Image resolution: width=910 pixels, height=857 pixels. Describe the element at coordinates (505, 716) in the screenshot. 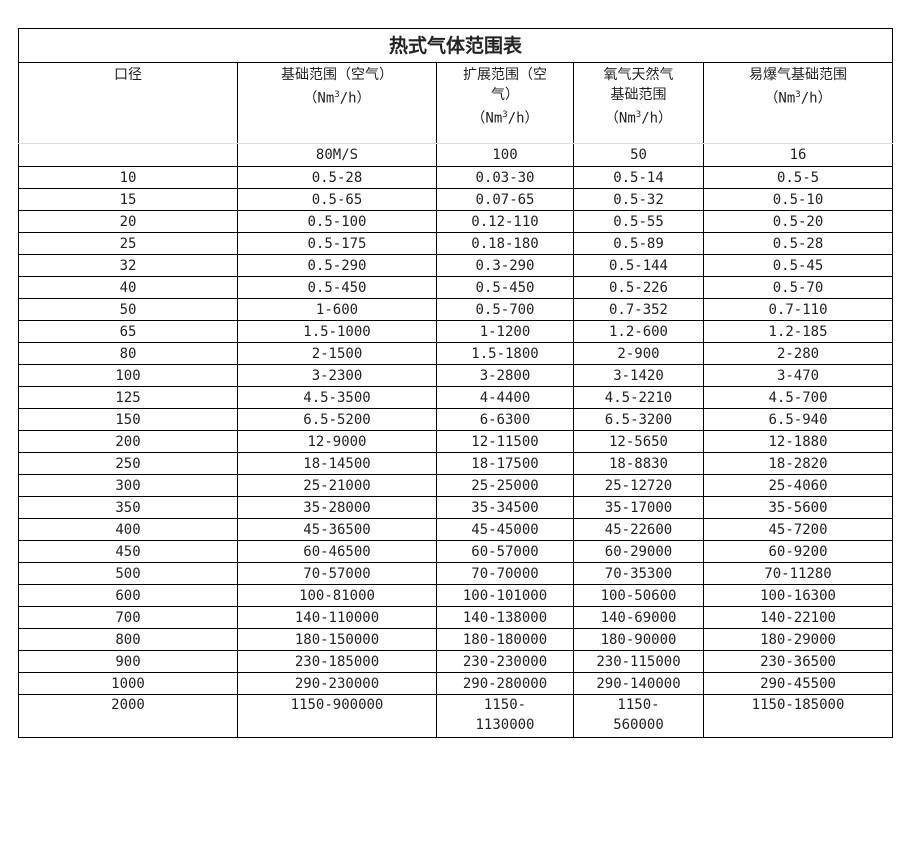

I see `range-cell: 1150- 1130000` at that location.